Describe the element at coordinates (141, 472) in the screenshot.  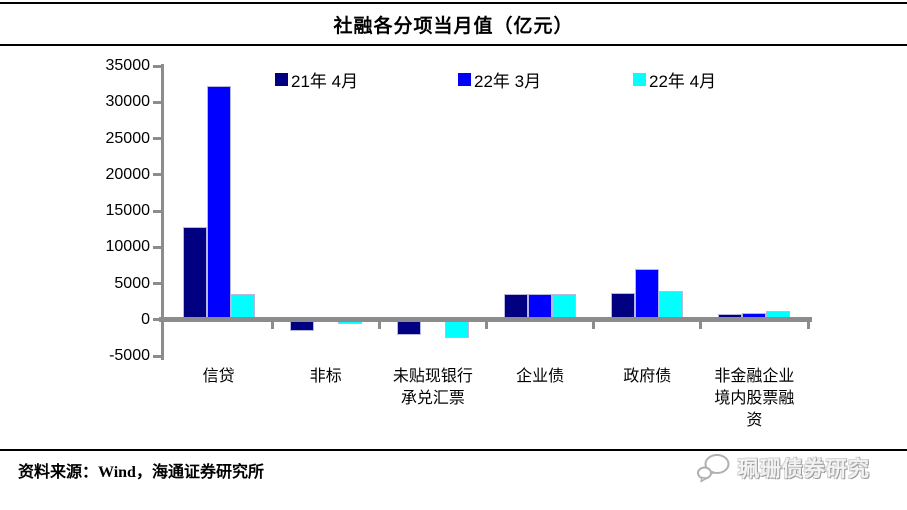
I see `source-note: 资料来源：Wind，海通证券研究所` at that location.